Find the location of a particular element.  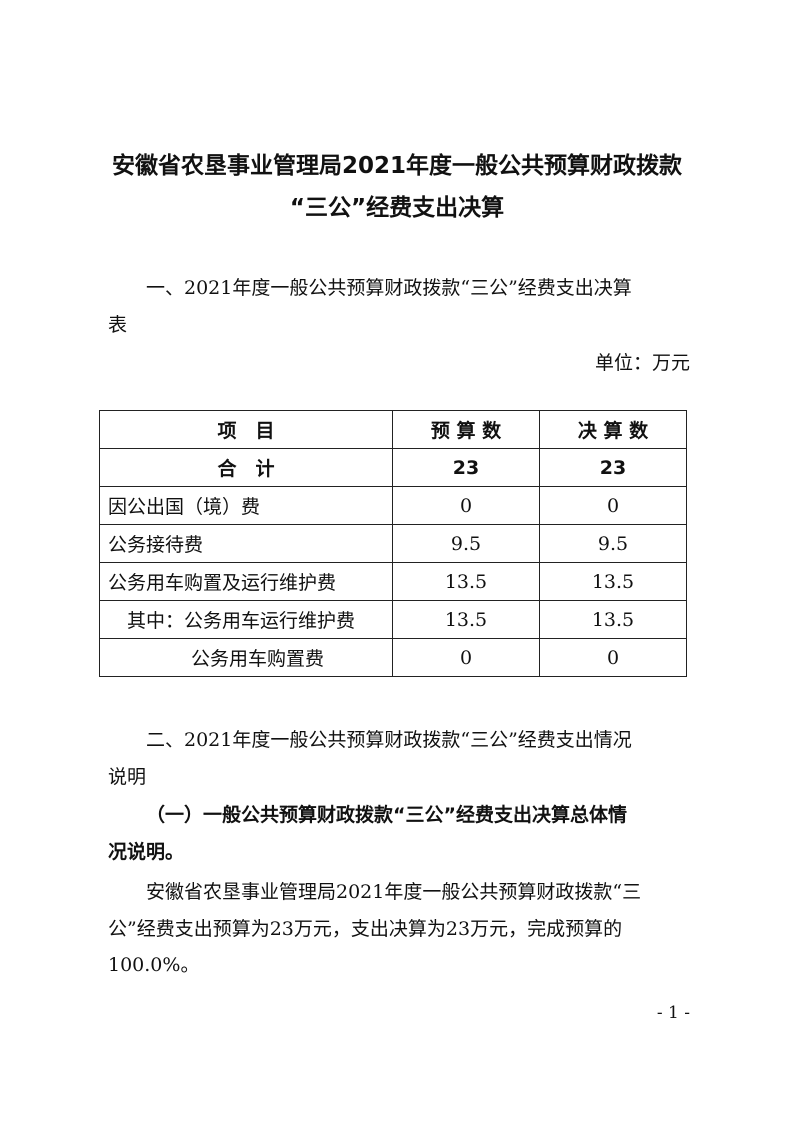

cell-item: 公务用车购置及运行维护费 is located at coordinates (246, 581).